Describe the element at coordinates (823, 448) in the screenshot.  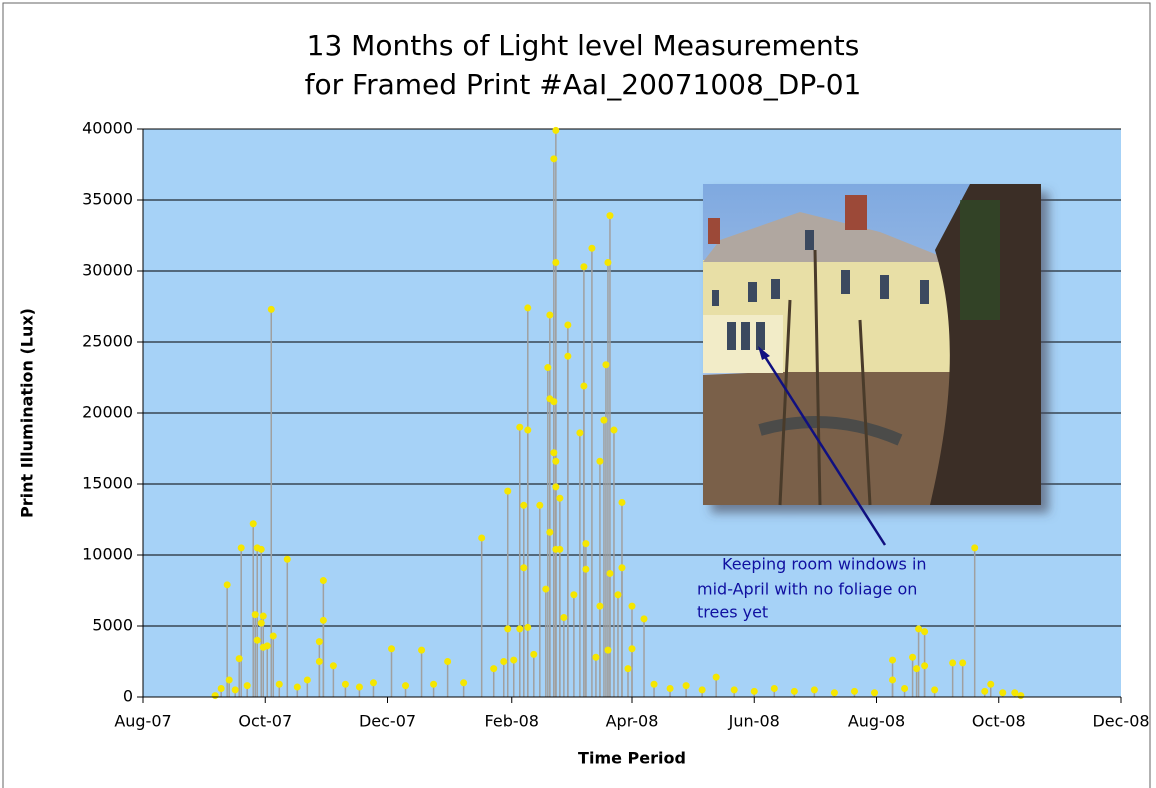
I see `annotation-arrow` at that location.